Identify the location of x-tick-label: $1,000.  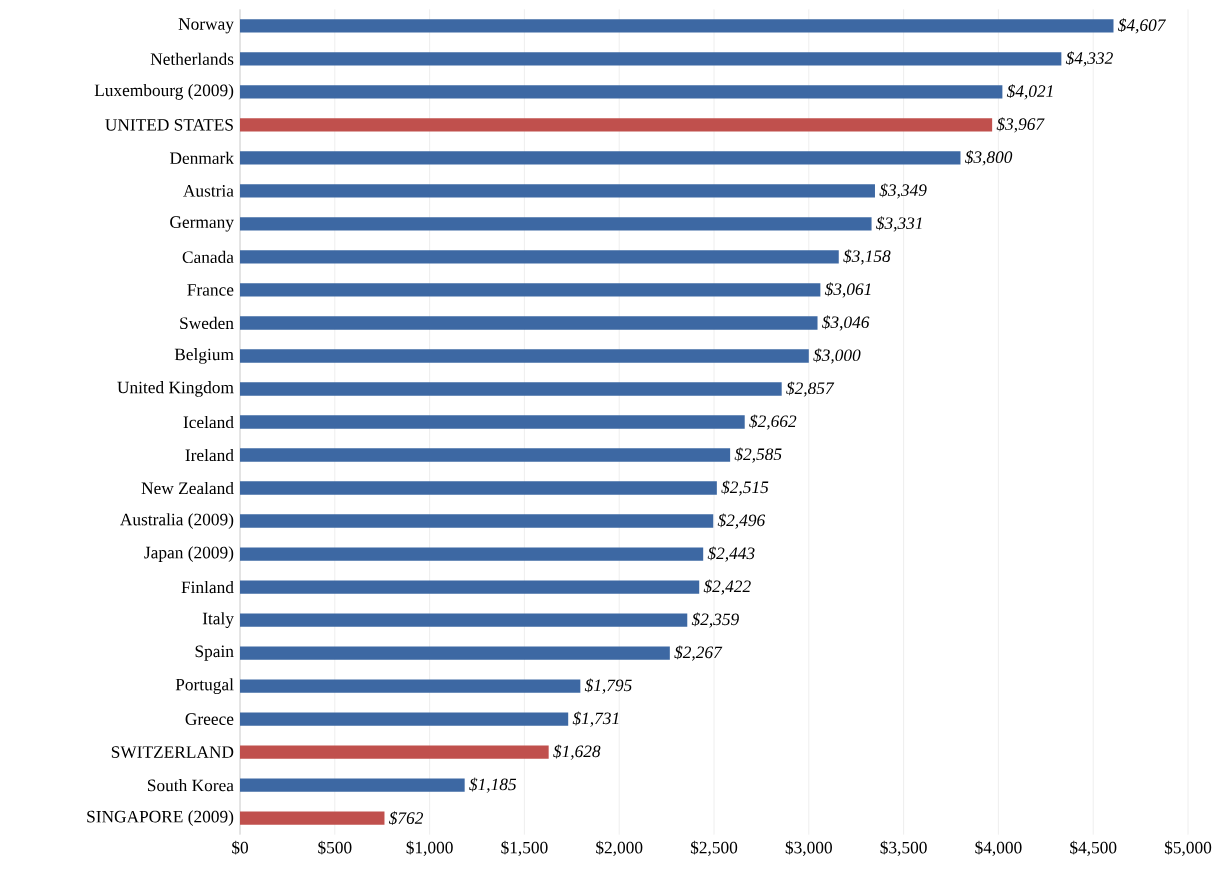
(429, 848).